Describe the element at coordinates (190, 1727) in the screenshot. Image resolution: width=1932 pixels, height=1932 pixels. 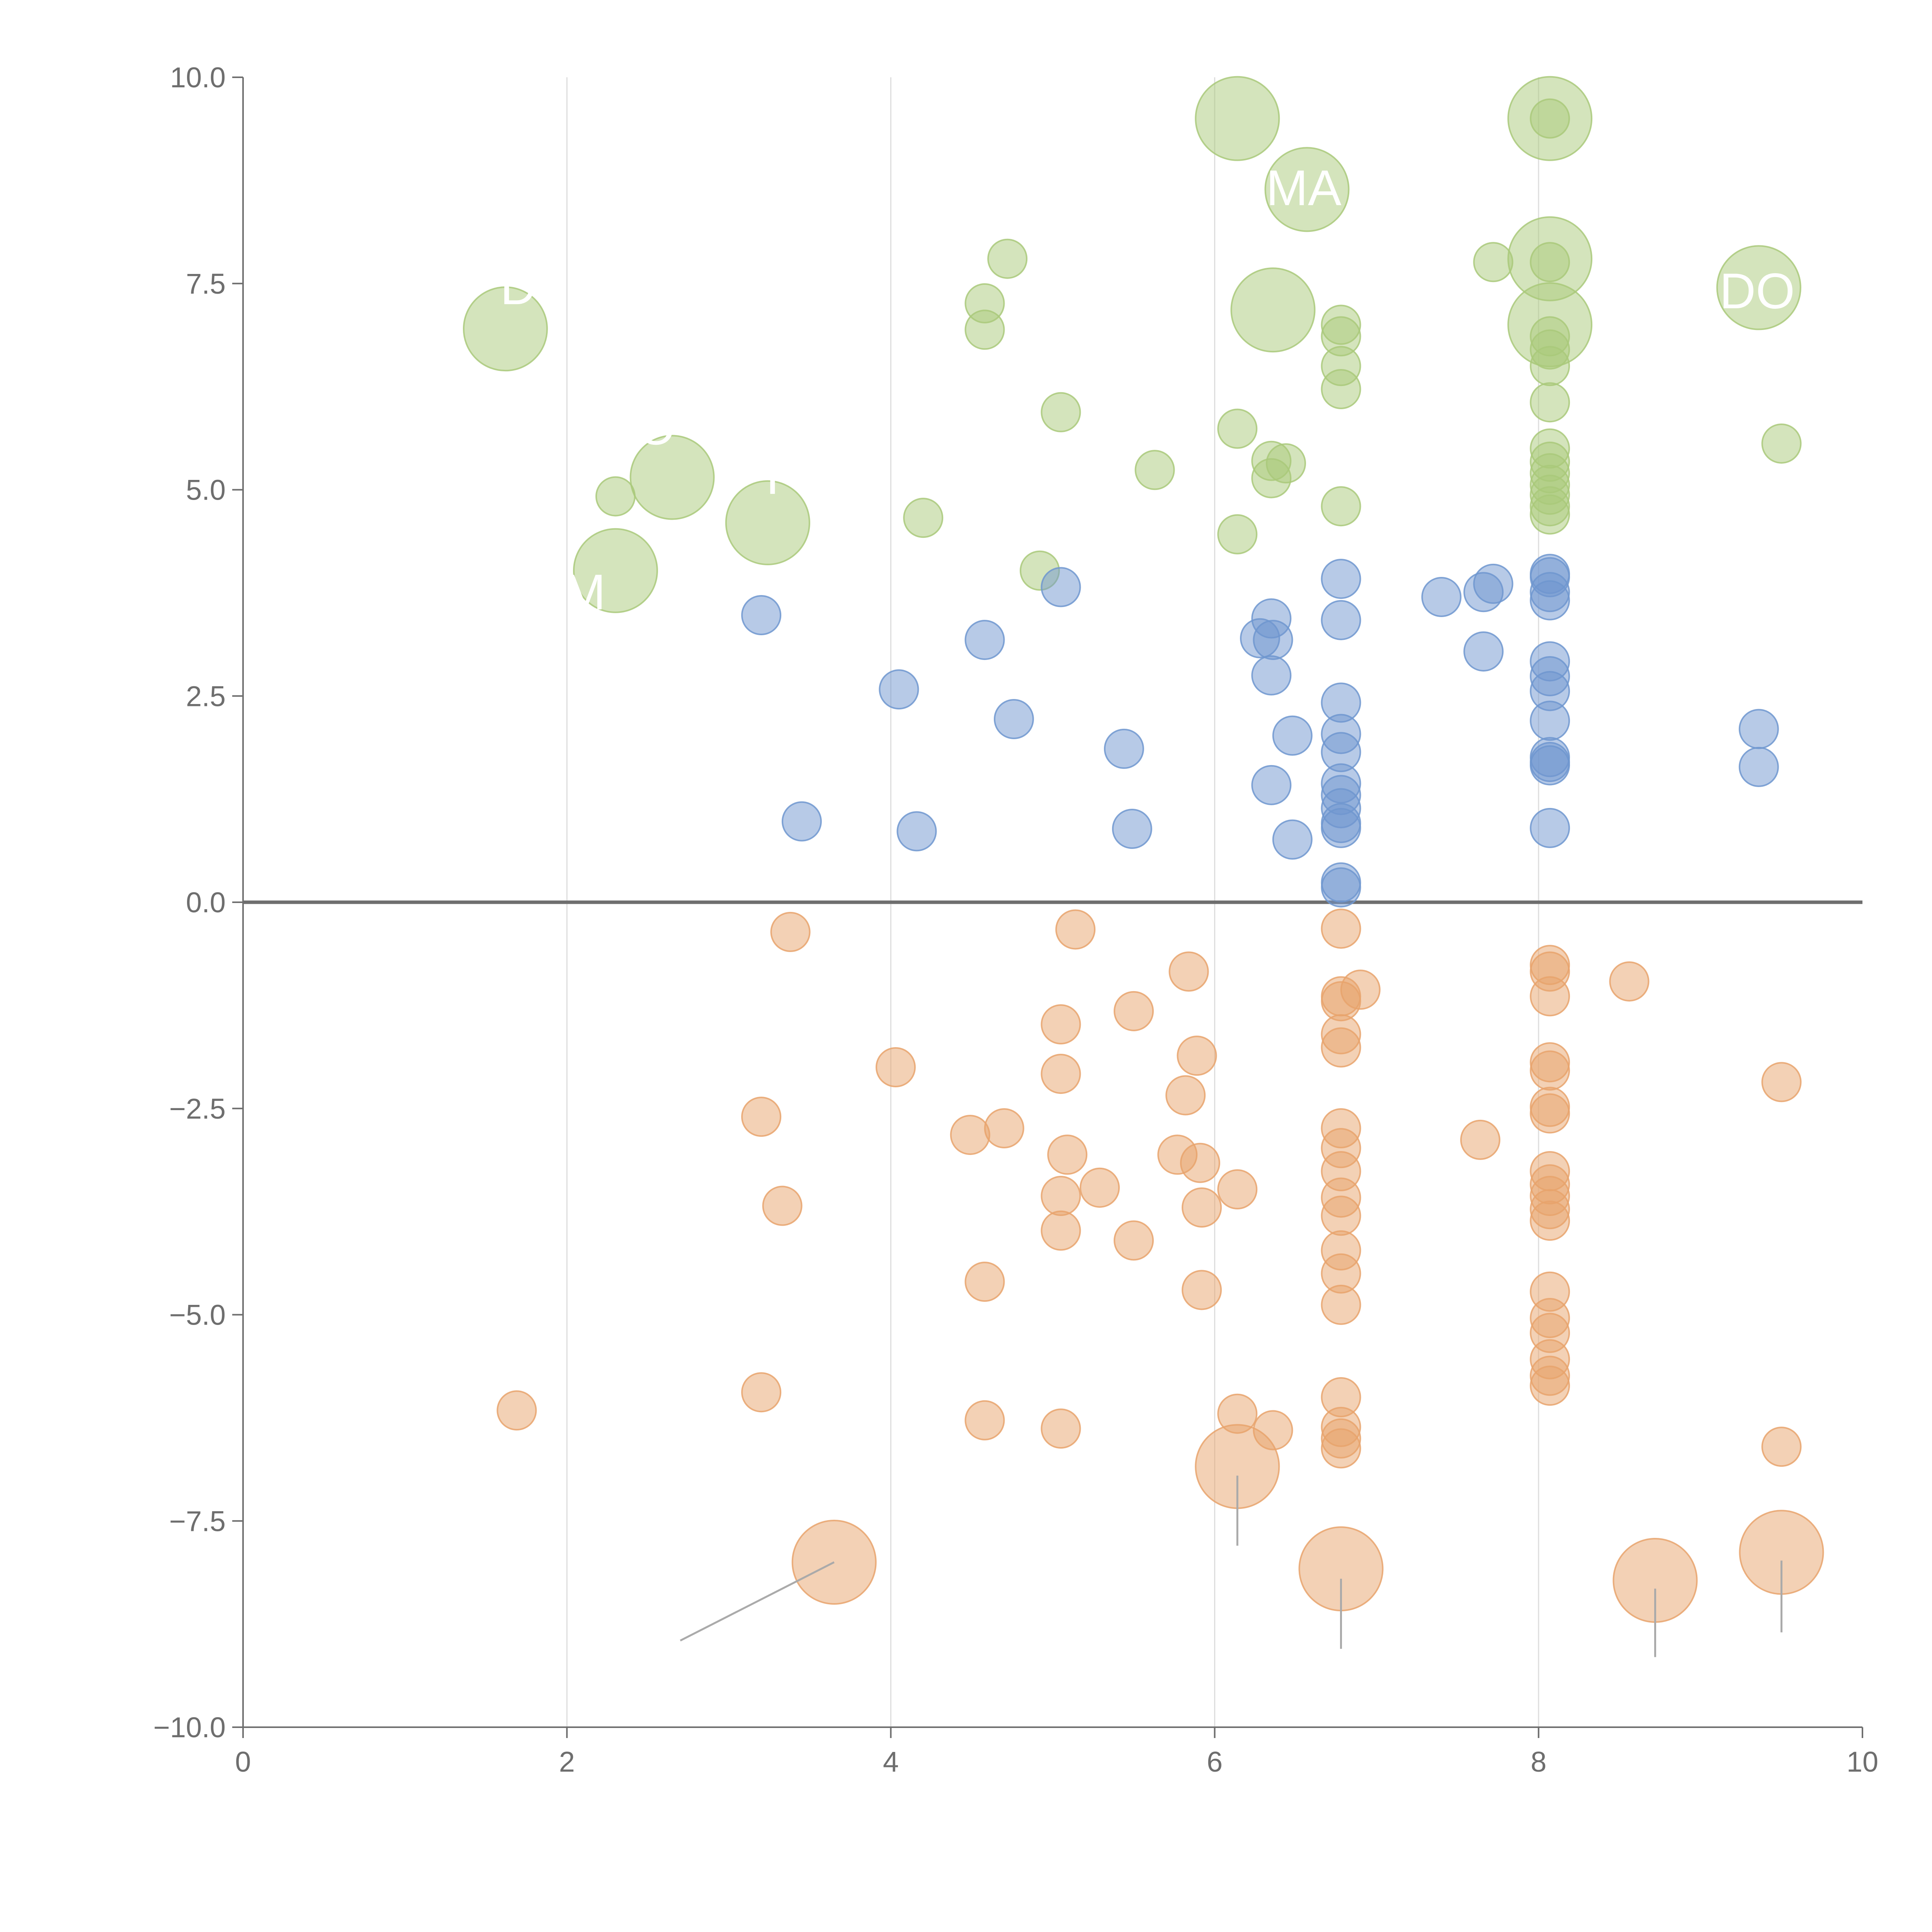
I see `y-tick-label: −10.0` at that location.